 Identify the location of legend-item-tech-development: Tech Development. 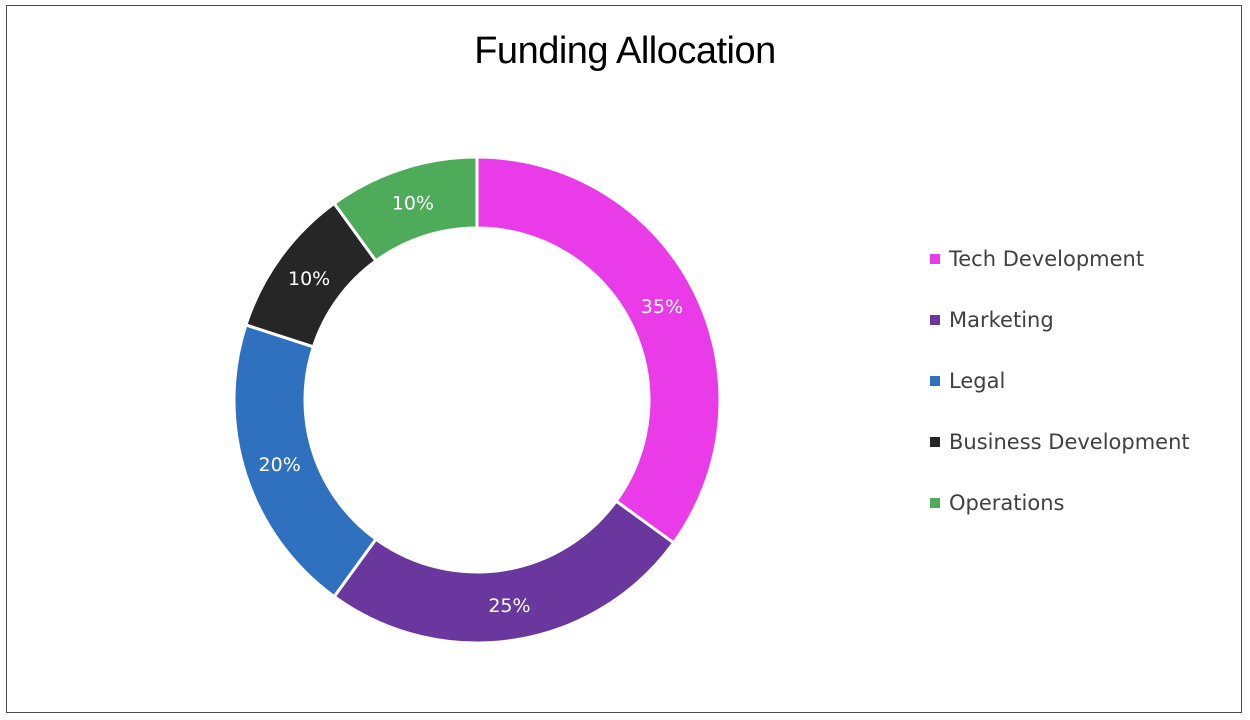
(1060, 258).